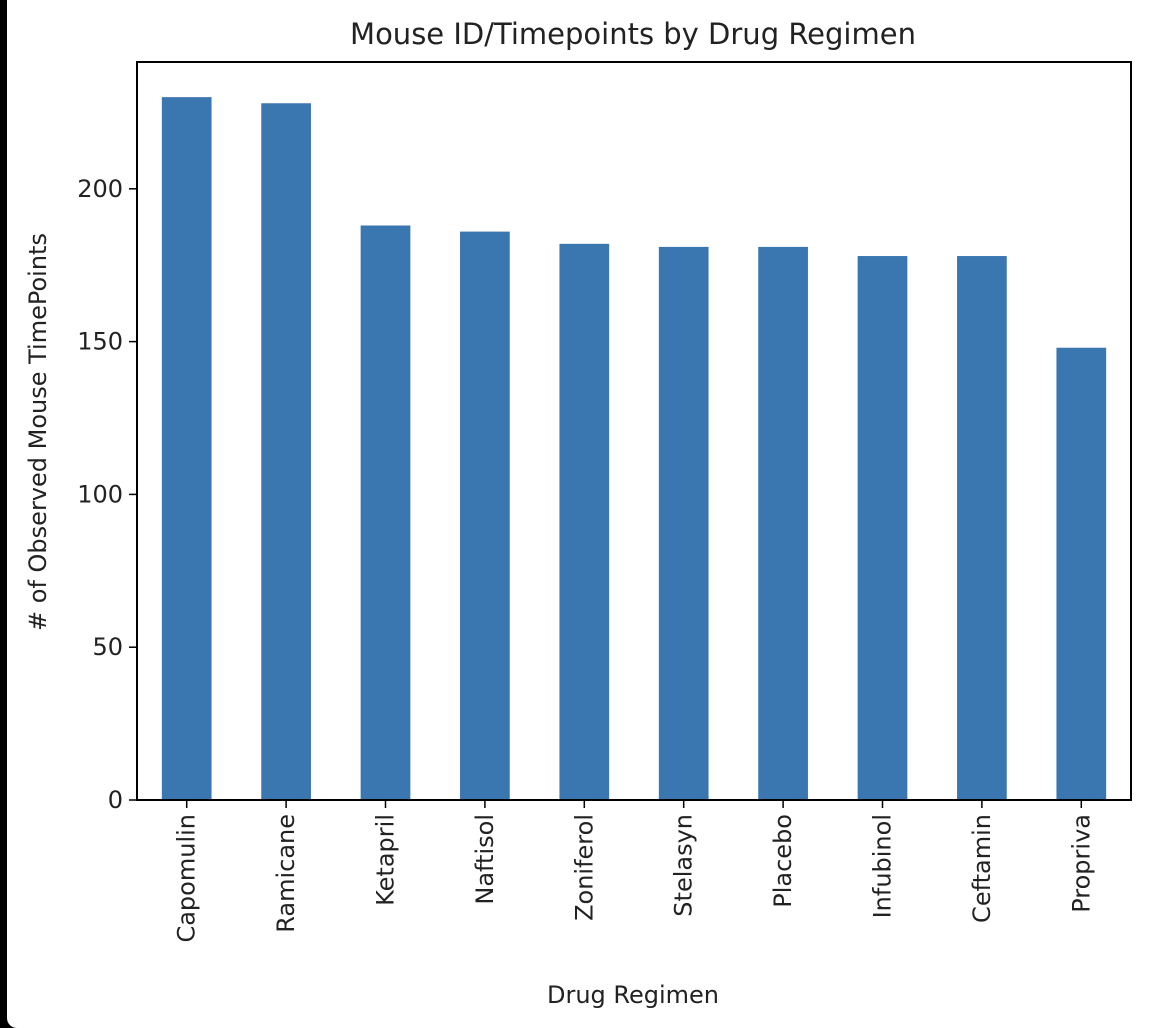  What do you see at coordinates (187, 878) in the screenshot?
I see `x-tick-label: Capomulin` at bounding box center [187, 878].